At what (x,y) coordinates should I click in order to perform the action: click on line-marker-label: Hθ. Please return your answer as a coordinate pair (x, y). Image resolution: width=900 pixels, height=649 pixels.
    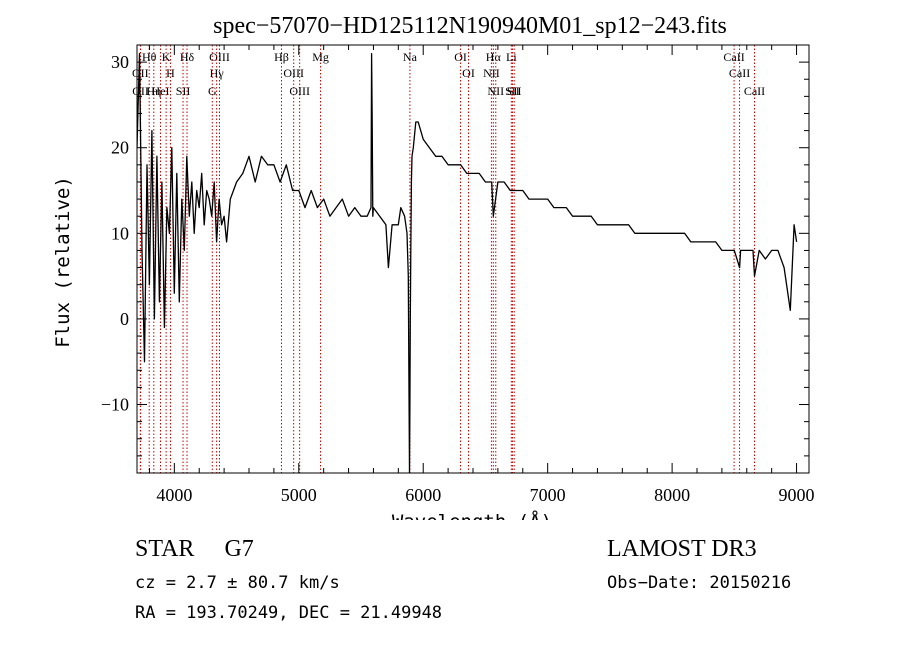
    Looking at the image, I should click on (149, 57).